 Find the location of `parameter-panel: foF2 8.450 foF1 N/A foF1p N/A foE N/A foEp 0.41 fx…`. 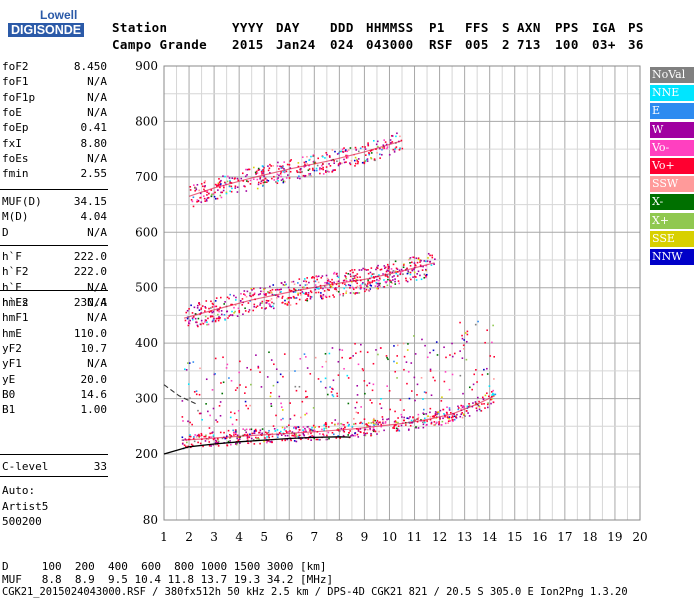

parameter-panel: foF2 8.450 foF1 N/A foF1p N/A foE N/A foEp 0.41 fx… is located at coordinates (55, 270).